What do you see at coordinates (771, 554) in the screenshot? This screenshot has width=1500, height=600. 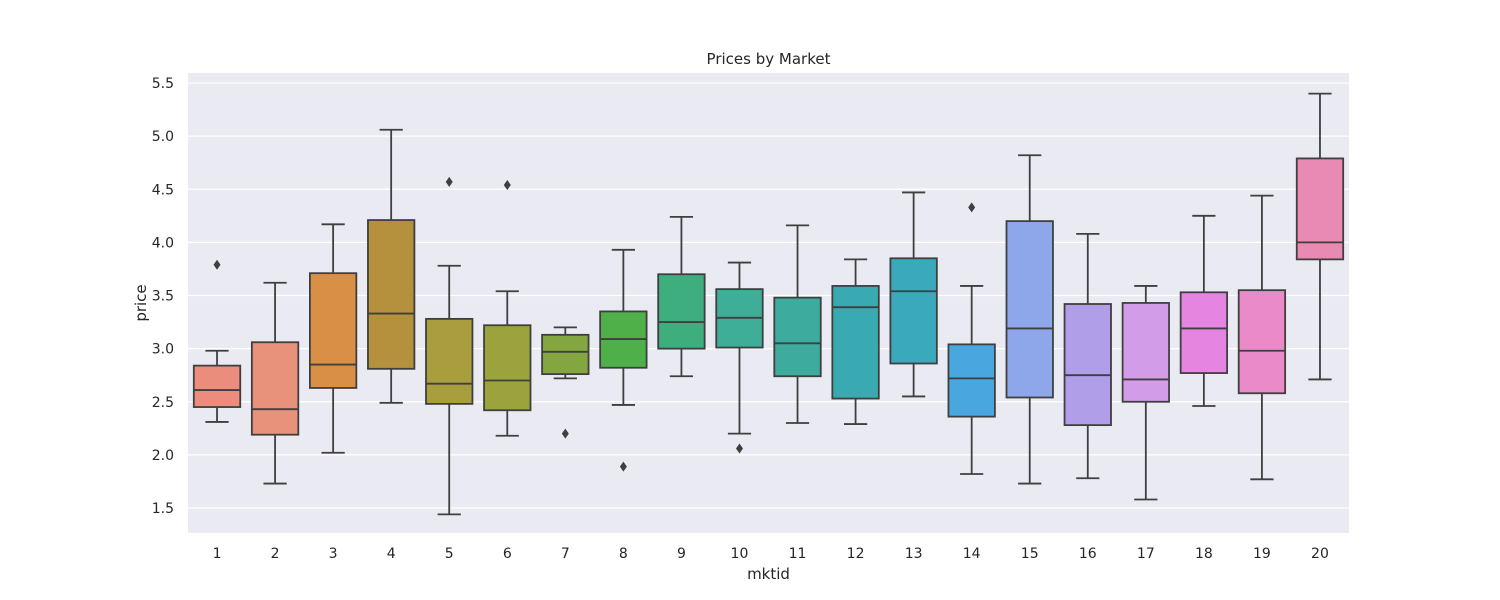 I see `x-tick-labels: 1 2 3 4 5 6 7 8 9 10 11 12 13 14 15 16 17 18 19 20` at bounding box center [771, 554].